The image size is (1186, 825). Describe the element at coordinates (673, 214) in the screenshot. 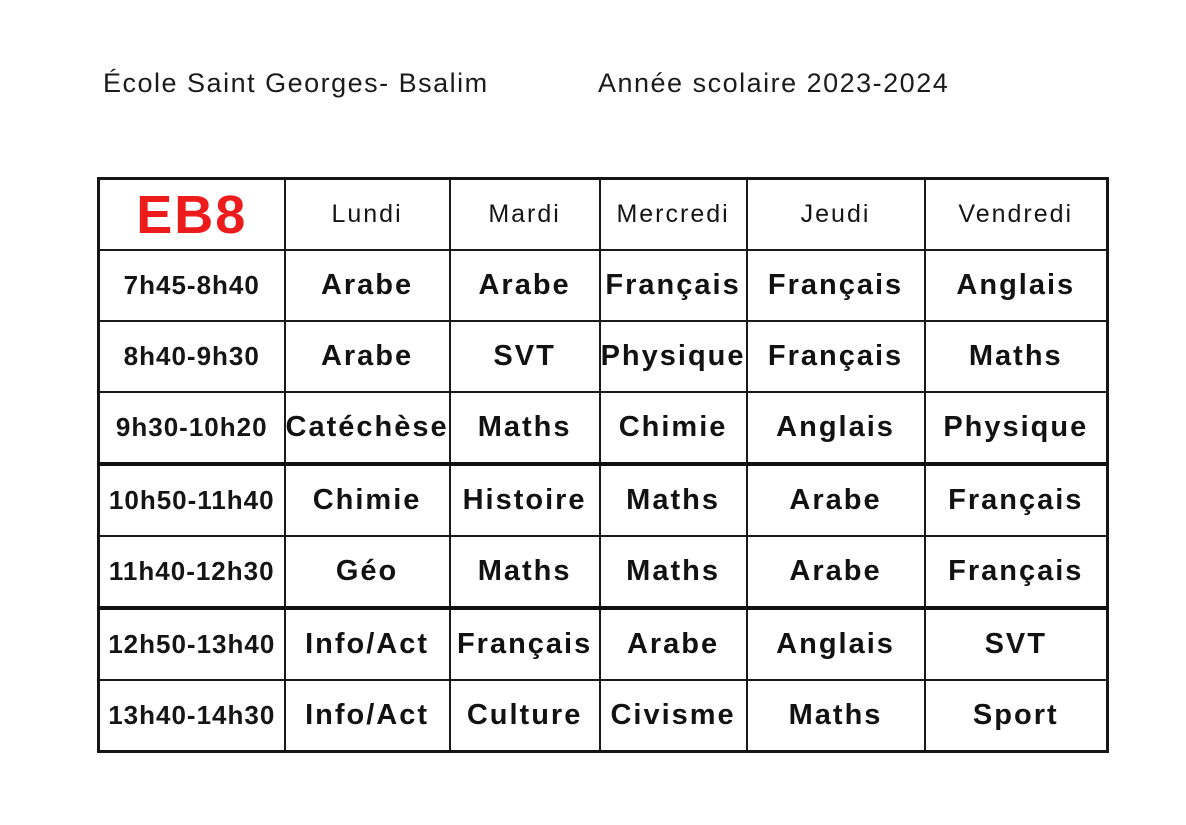

I see `day-header: Mercredi` at that location.